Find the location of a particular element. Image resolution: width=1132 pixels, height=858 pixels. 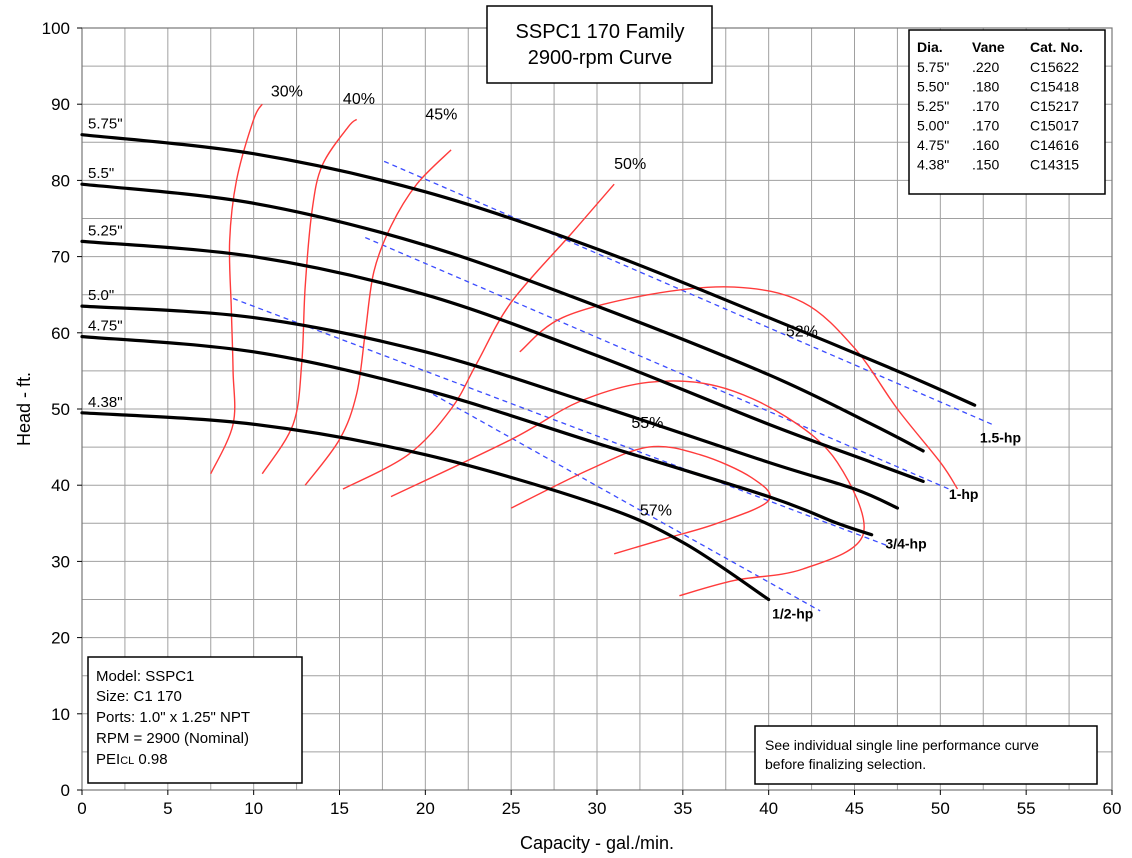

impeller-label-5-5: 5.5" is located at coordinates (101, 173).